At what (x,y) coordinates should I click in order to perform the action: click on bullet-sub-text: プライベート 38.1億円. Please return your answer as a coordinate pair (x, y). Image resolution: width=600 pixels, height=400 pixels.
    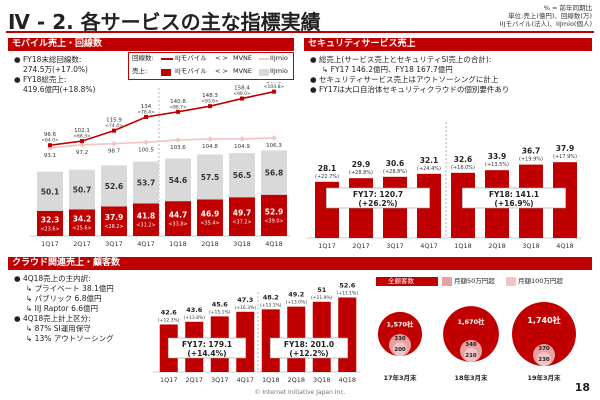
    Looking at the image, I should click on (74, 288).